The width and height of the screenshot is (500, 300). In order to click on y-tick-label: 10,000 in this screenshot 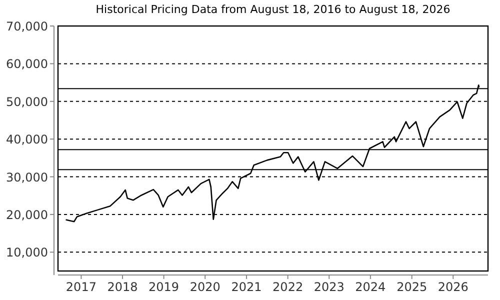, I will do `click(27, 253)`.